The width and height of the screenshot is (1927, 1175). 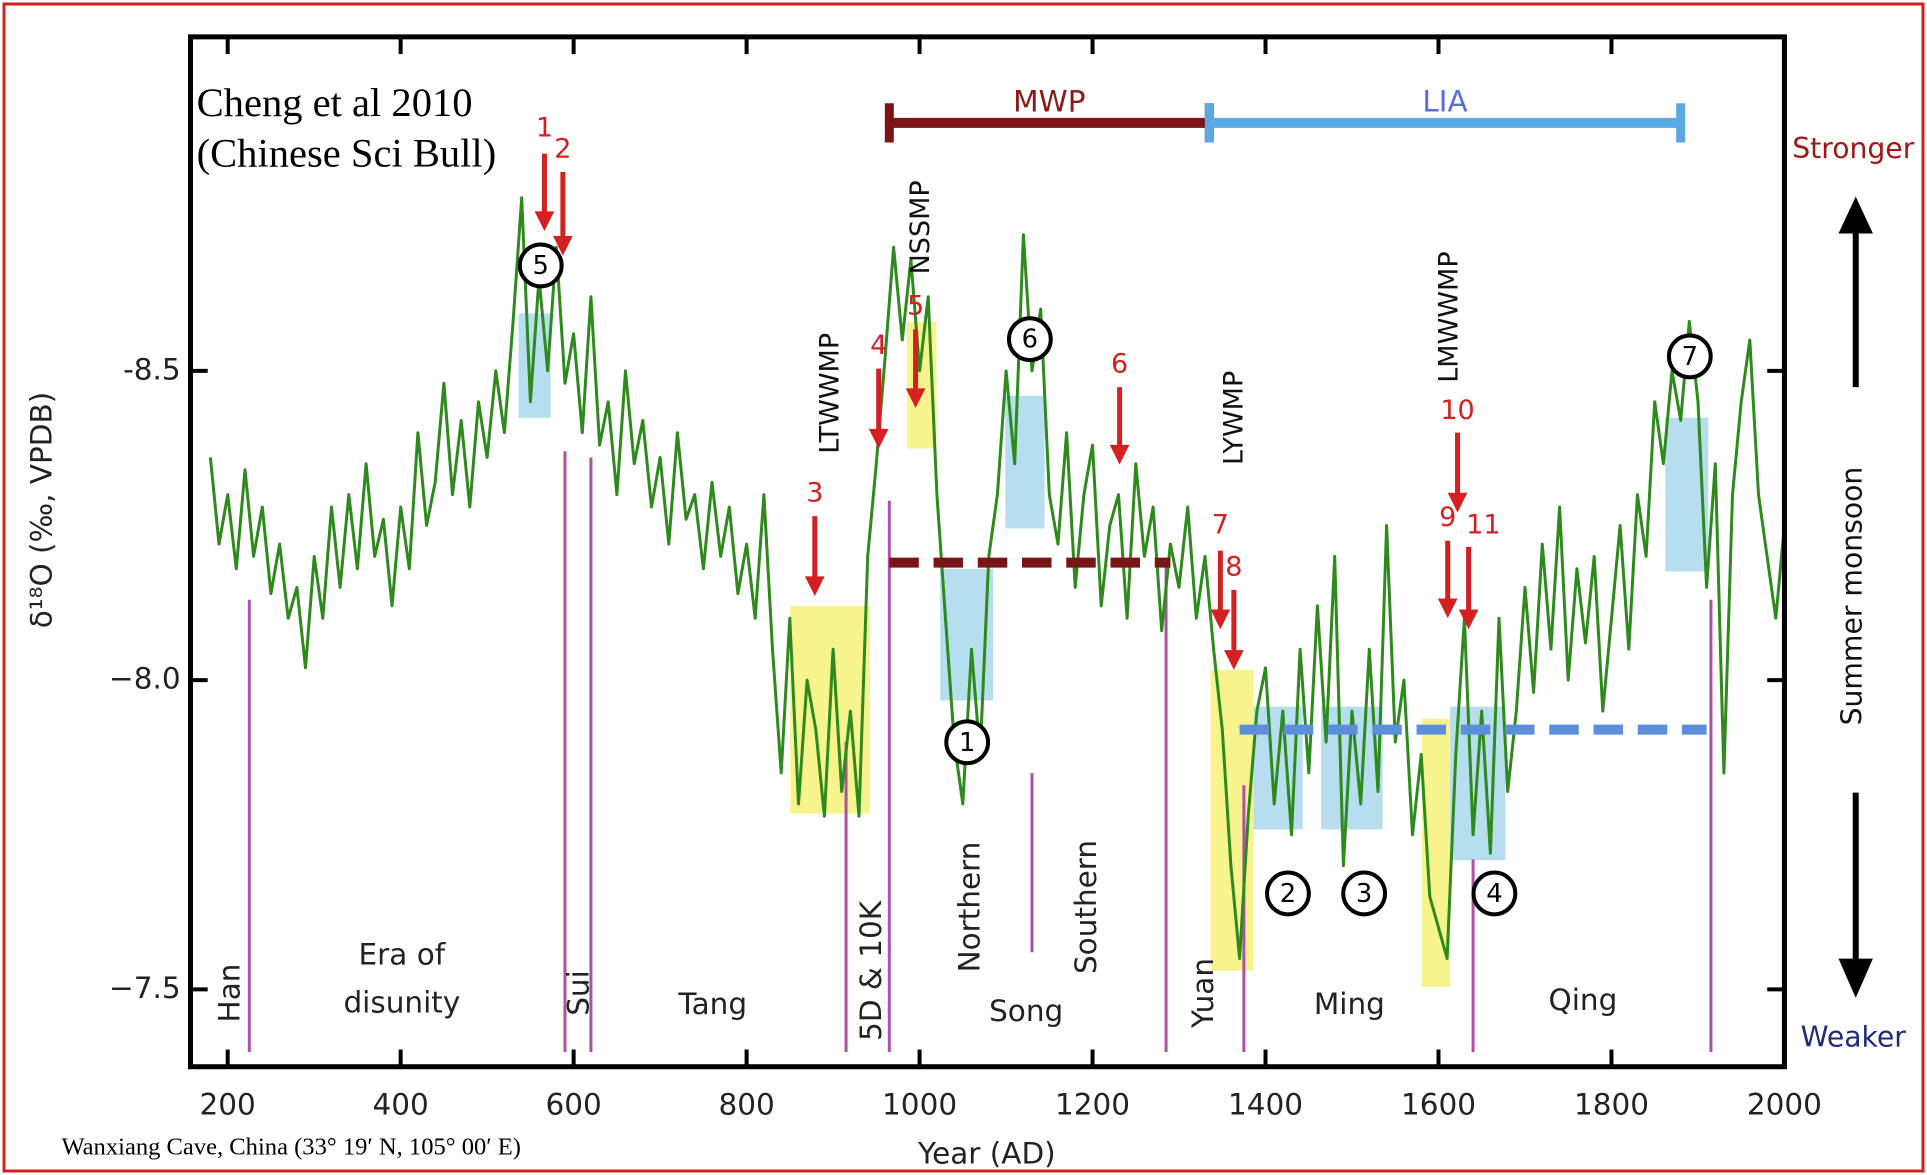 What do you see at coordinates (1086, 907) in the screenshot?
I see `dynasty-label: Southern` at bounding box center [1086, 907].